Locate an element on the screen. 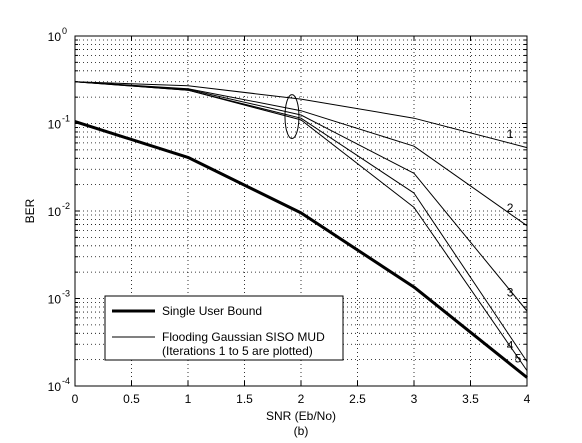  x-tick-label: 1.5 is located at coordinates (244, 399).